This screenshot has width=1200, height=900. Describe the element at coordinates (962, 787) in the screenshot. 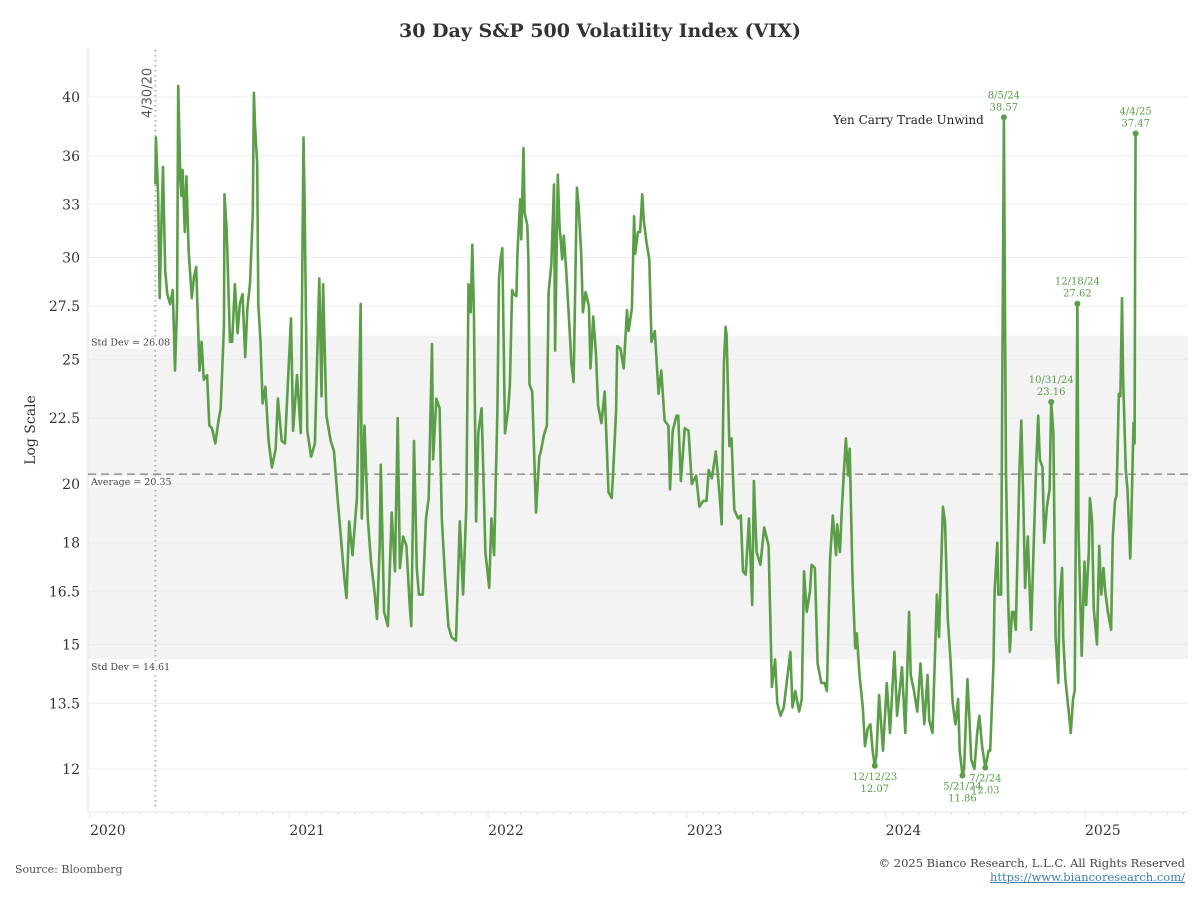

I see `annotation-date-label: 5/21/24` at that location.